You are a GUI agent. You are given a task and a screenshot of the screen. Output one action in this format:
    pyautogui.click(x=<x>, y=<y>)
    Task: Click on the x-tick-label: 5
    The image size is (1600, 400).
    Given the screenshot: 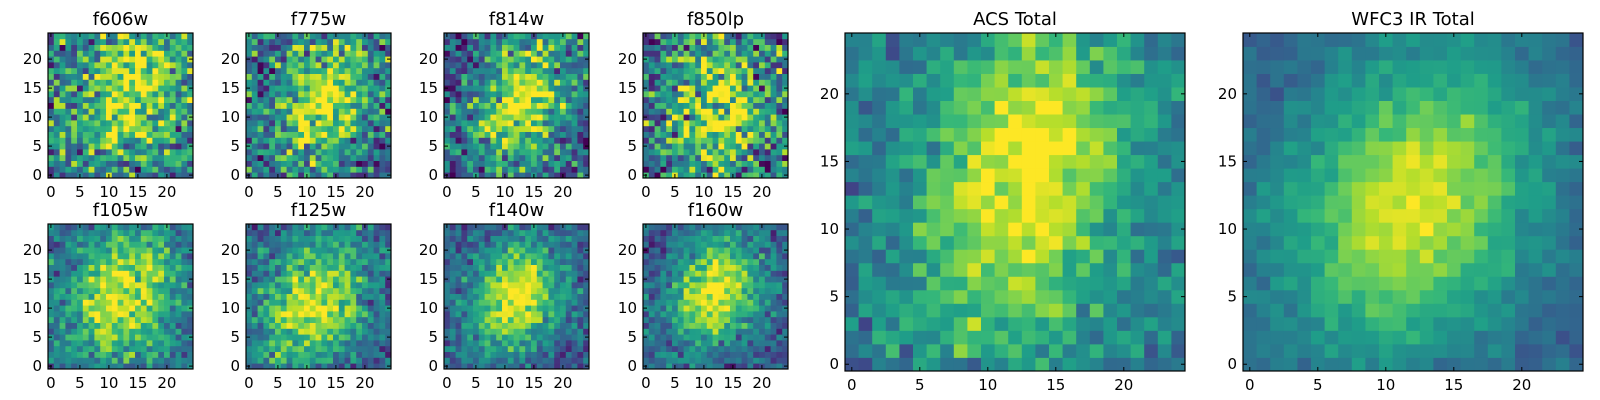 What is the action you would take?
    pyautogui.click(x=80, y=383)
    